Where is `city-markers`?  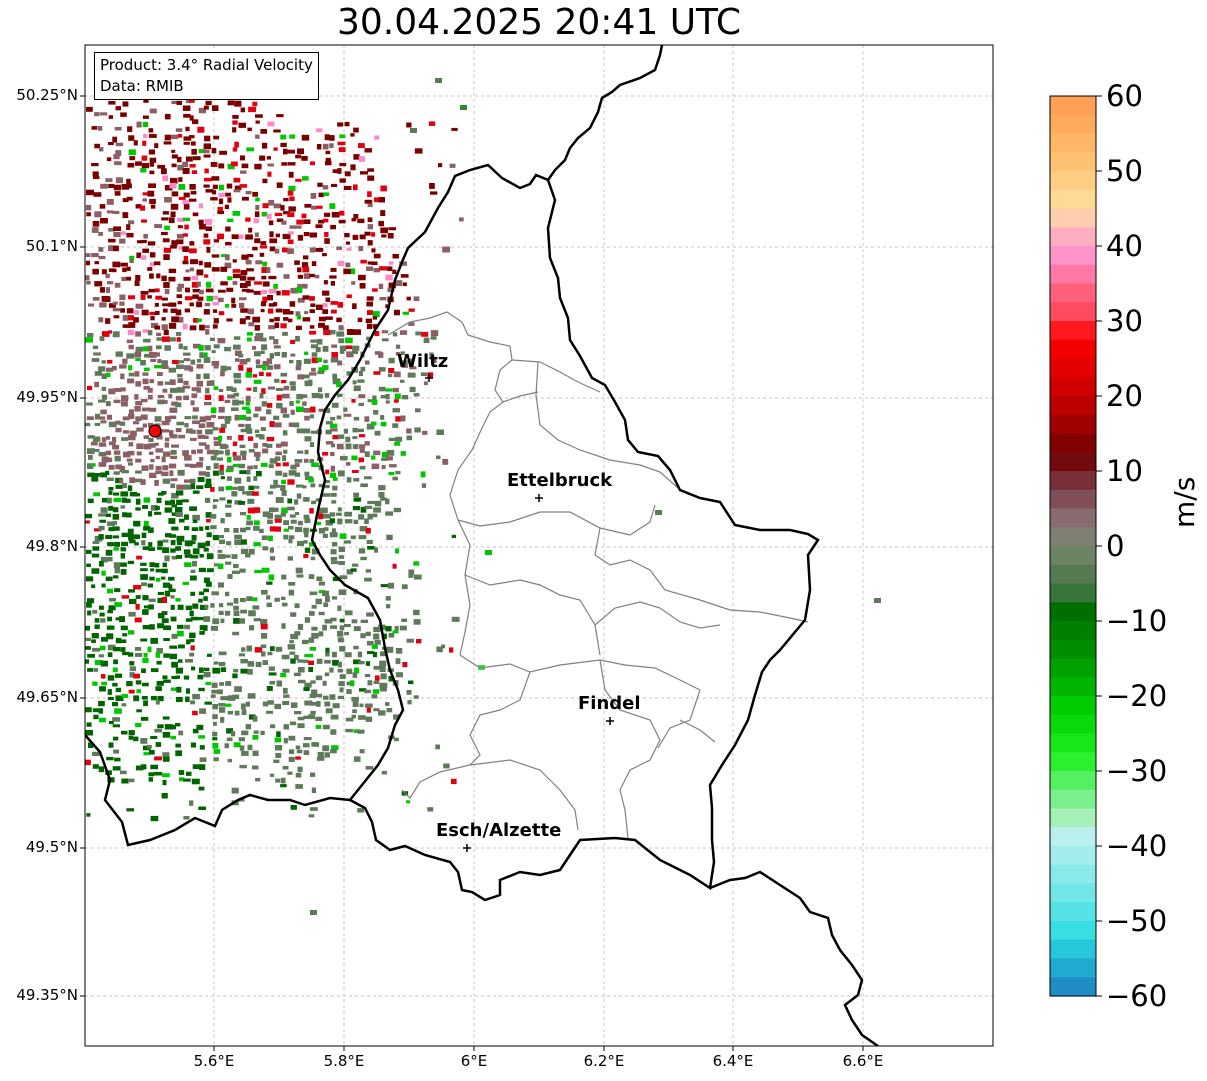
city-markers is located at coordinates (519, 613).